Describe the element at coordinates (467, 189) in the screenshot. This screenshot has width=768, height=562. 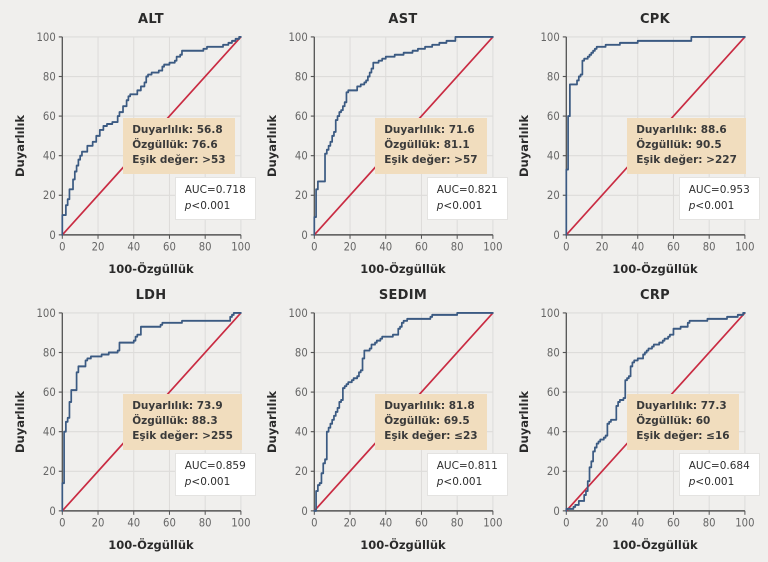
I see `auc-value: AUC=0.821` at that location.